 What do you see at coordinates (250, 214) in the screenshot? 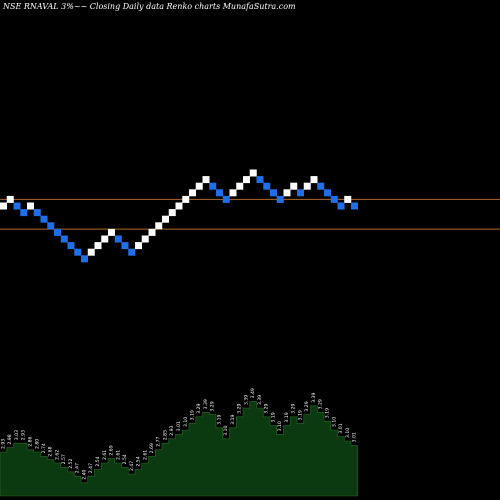
I see `reference-lines` at bounding box center [250, 214].